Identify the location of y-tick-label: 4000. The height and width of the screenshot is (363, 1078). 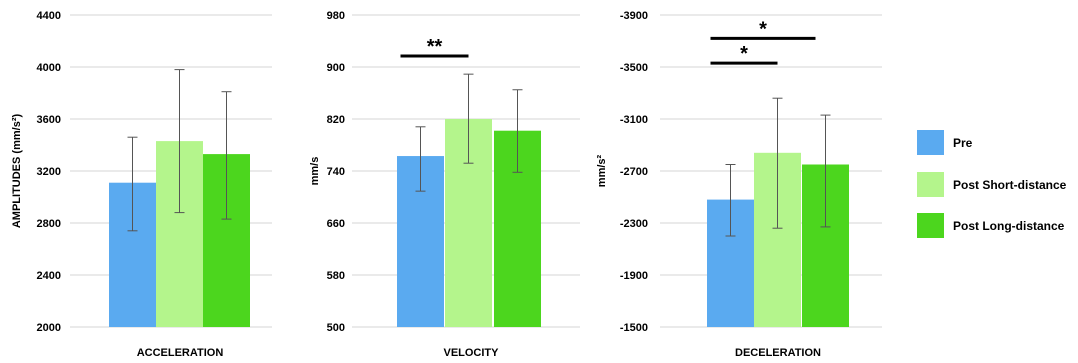
(49, 68).